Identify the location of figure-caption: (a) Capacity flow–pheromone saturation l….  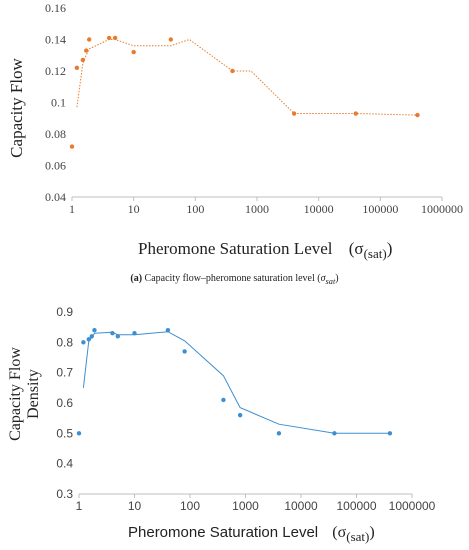
(234, 279).